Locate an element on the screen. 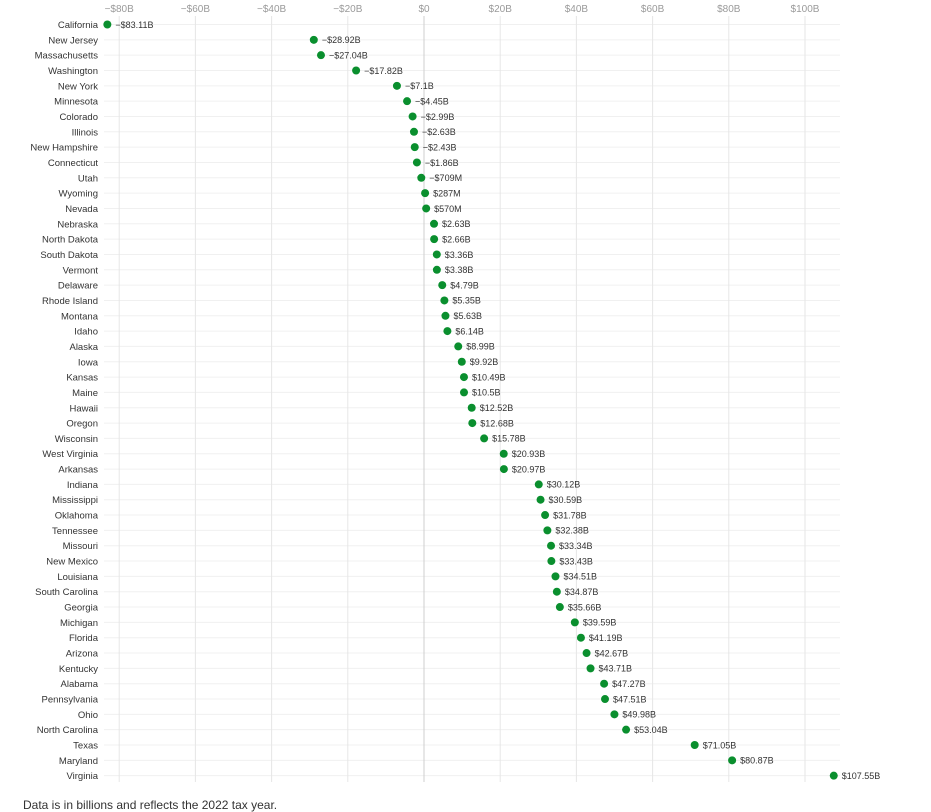 This screenshot has height=812, width=931. category-label: Pennsylvania is located at coordinates (69, 700).